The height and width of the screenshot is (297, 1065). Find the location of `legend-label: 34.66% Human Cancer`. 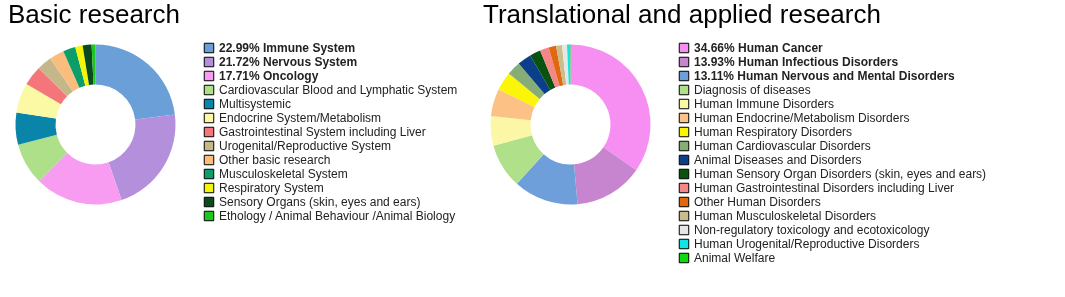

legend-label: 34.66% Human Cancer is located at coordinates (759, 48).